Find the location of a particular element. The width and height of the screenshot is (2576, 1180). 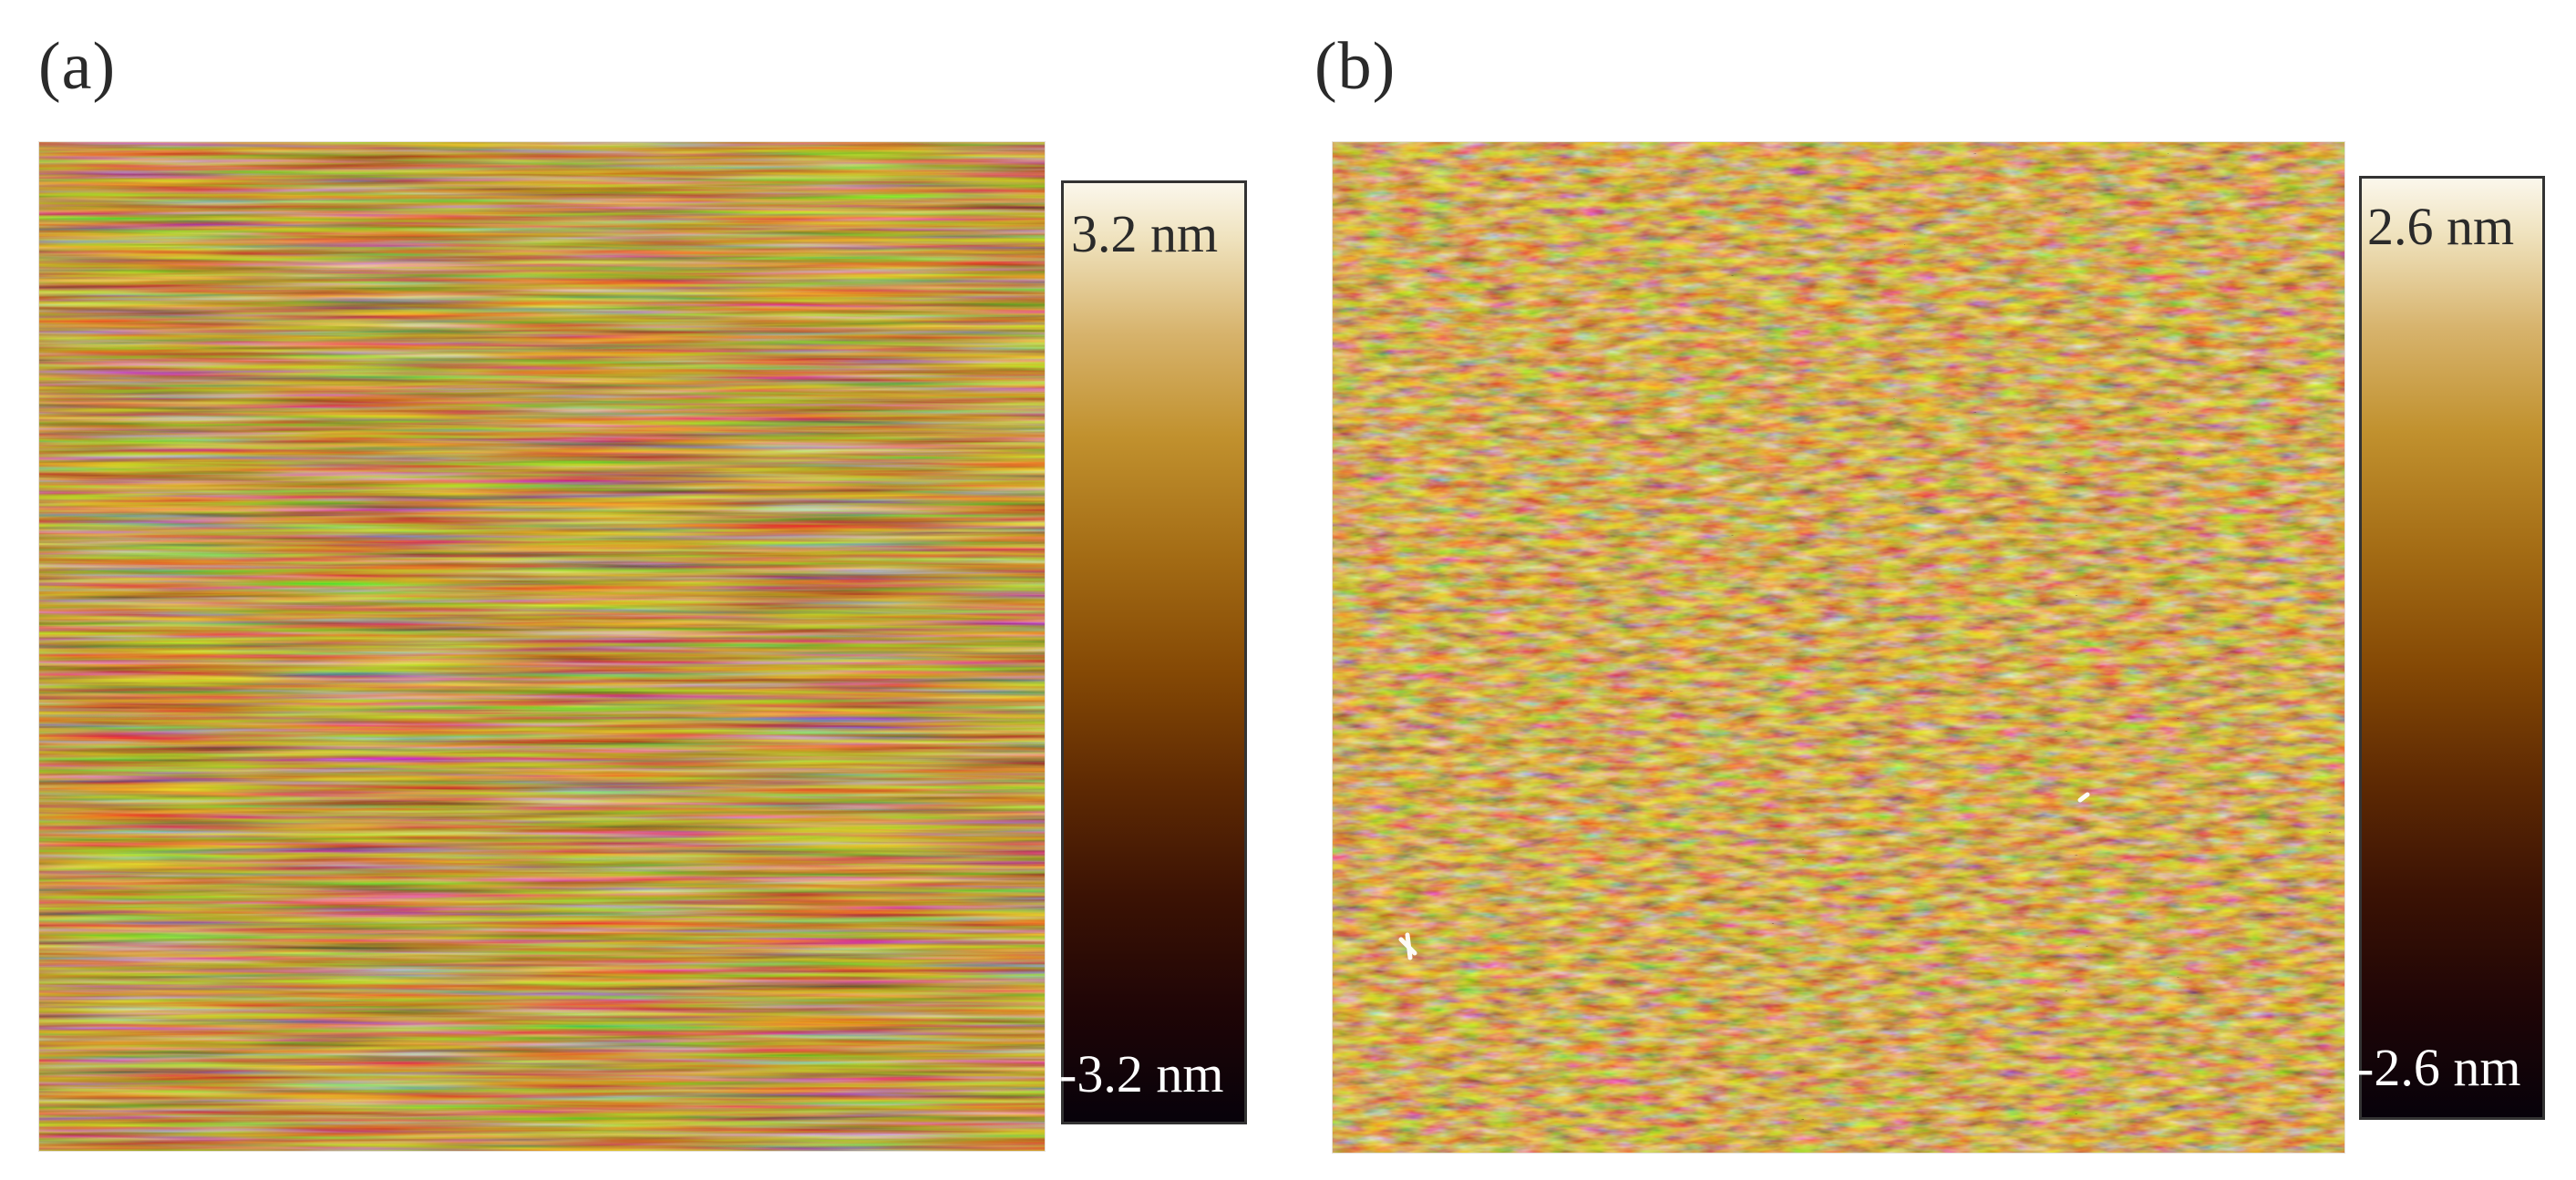

colorbar-a-max-label: 3.2 nm is located at coordinates (1145, 233).